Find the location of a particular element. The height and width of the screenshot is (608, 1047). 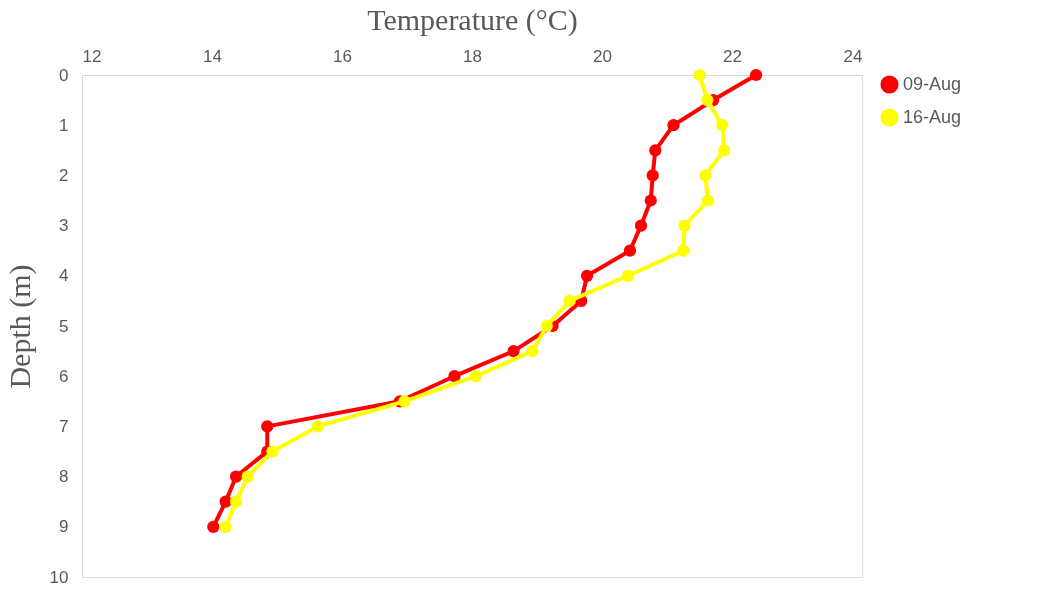

y-tick-label: 6 is located at coordinates (64, 376).